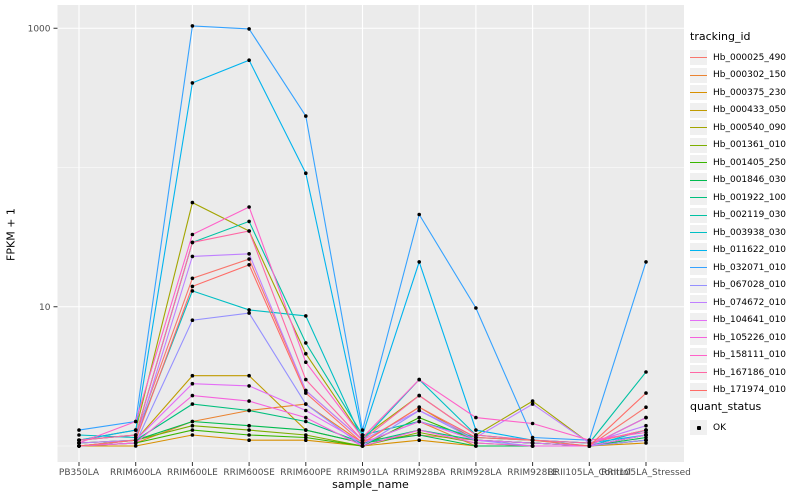  I want to click on x-axis-title: sample_name, so click(370, 484).